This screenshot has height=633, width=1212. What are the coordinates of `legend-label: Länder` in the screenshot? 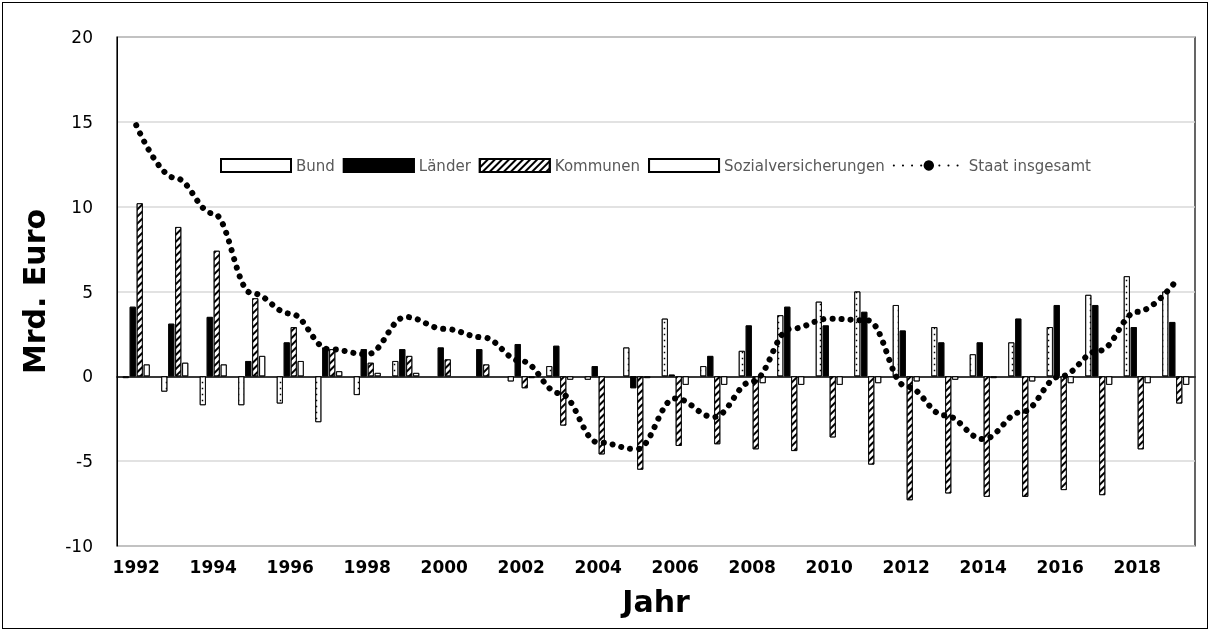 It's located at (445, 165).